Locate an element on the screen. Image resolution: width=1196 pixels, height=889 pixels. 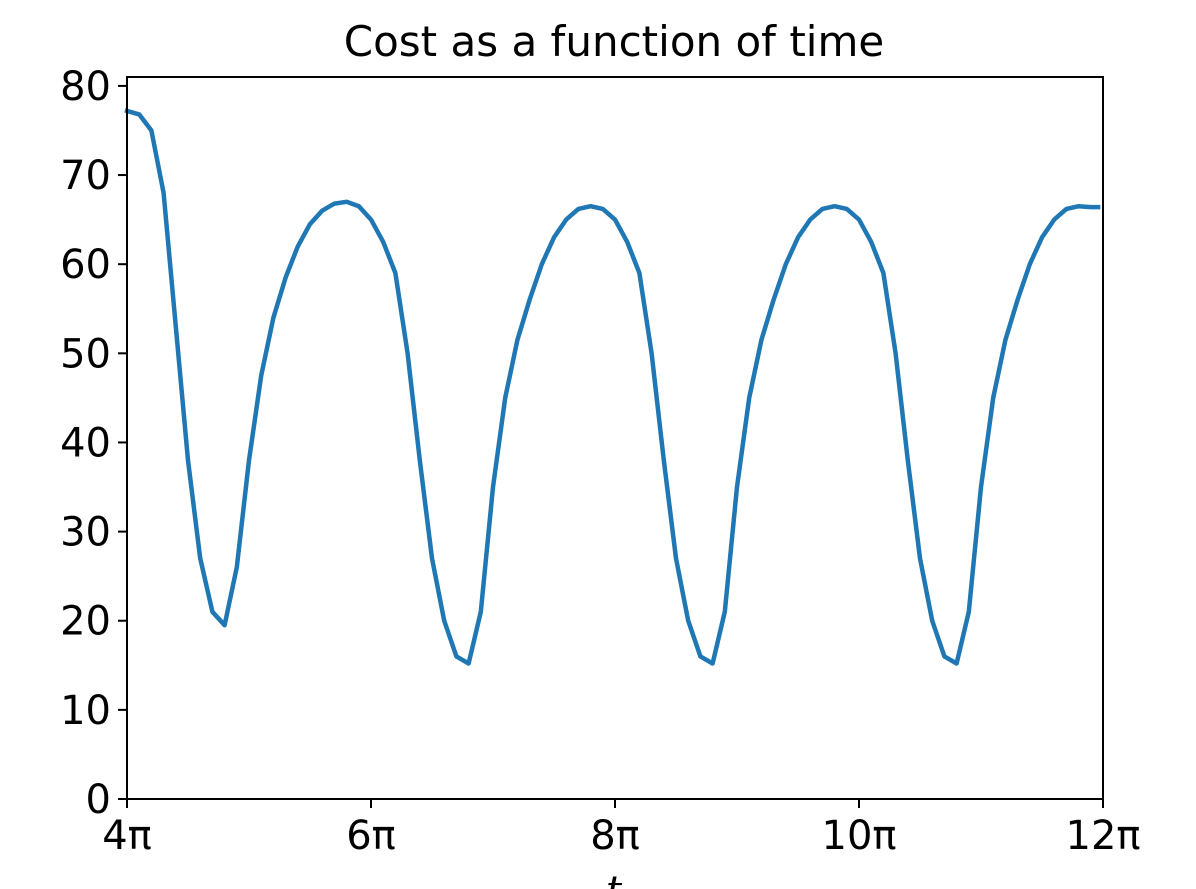
y-tick-label: 80 is located at coordinates (85, 87).